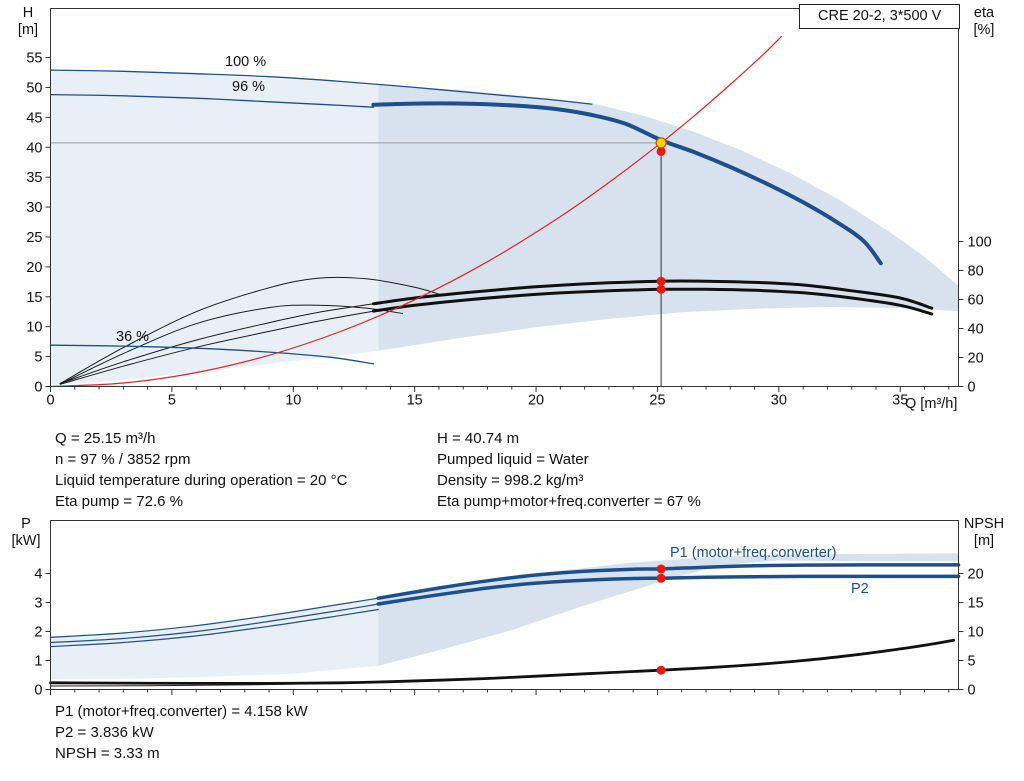  What do you see at coordinates (976, 271) in the screenshot?
I see `y-tick-right-label: 80` at bounding box center [976, 271].